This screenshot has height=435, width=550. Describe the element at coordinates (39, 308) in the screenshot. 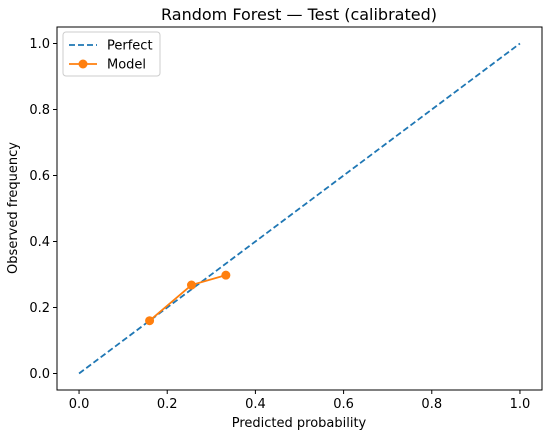

I see `y-tick-label: 0.2` at that location.